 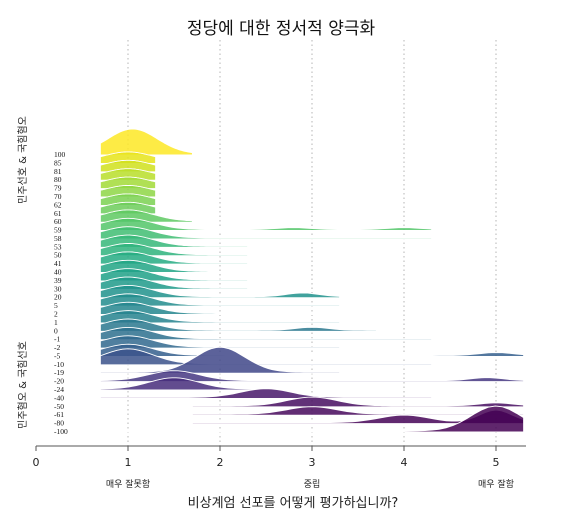 I want to click on row-label: 5, so click(x=56, y=305).